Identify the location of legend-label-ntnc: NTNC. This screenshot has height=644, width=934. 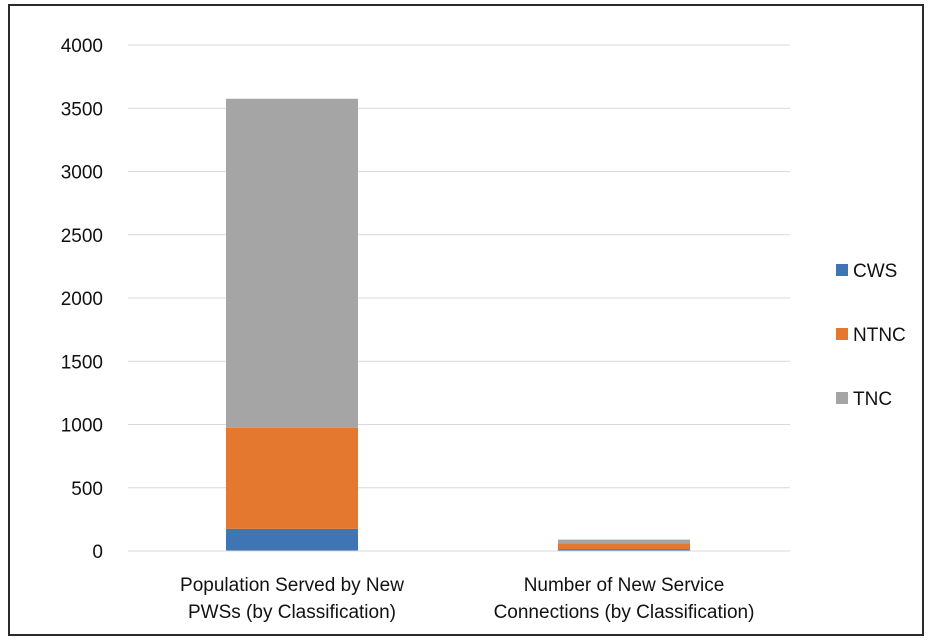
(879, 335).